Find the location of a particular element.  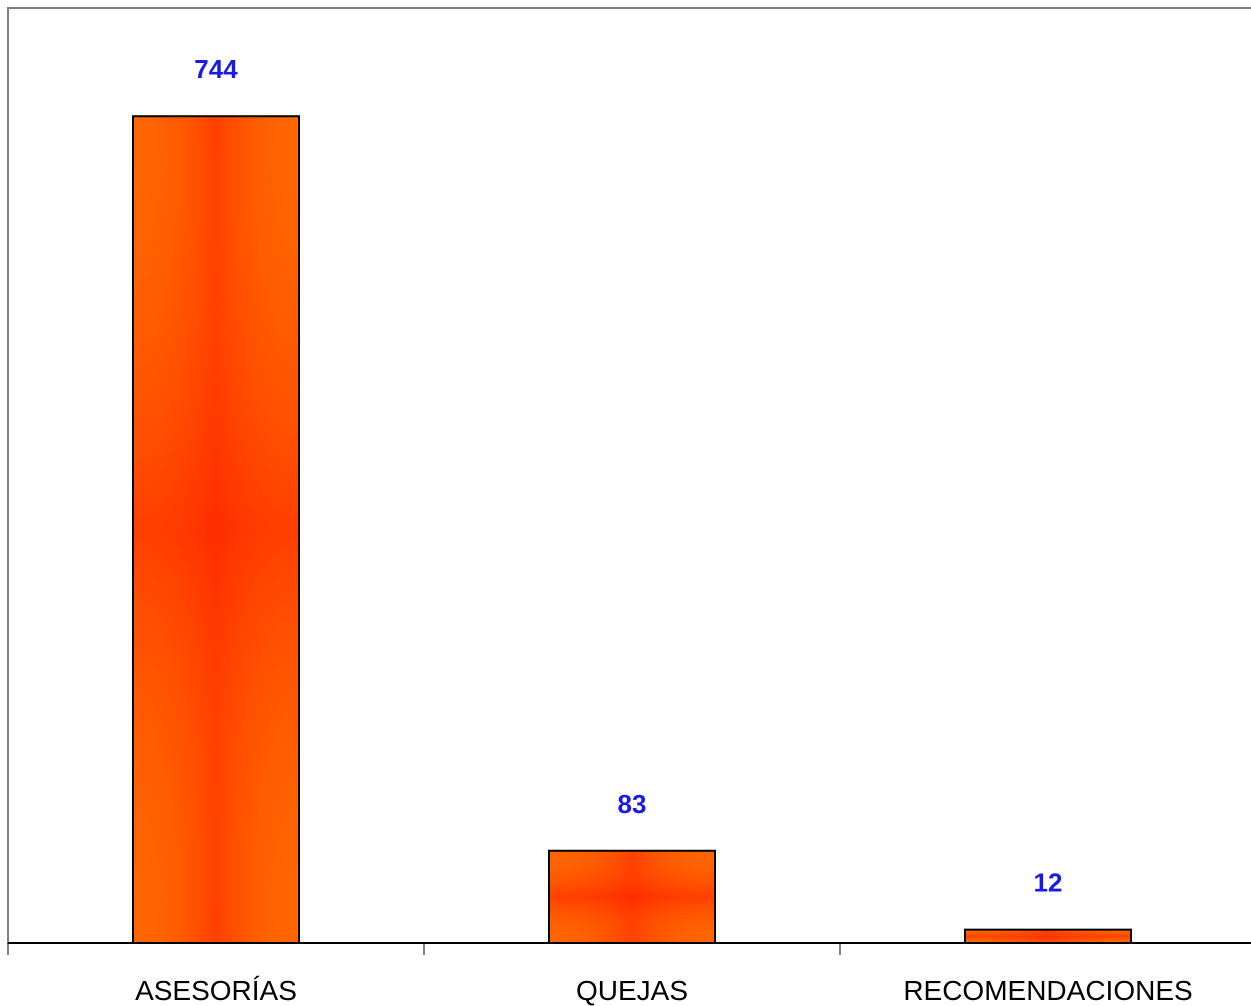

data-label: 12 is located at coordinates (1048, 883).